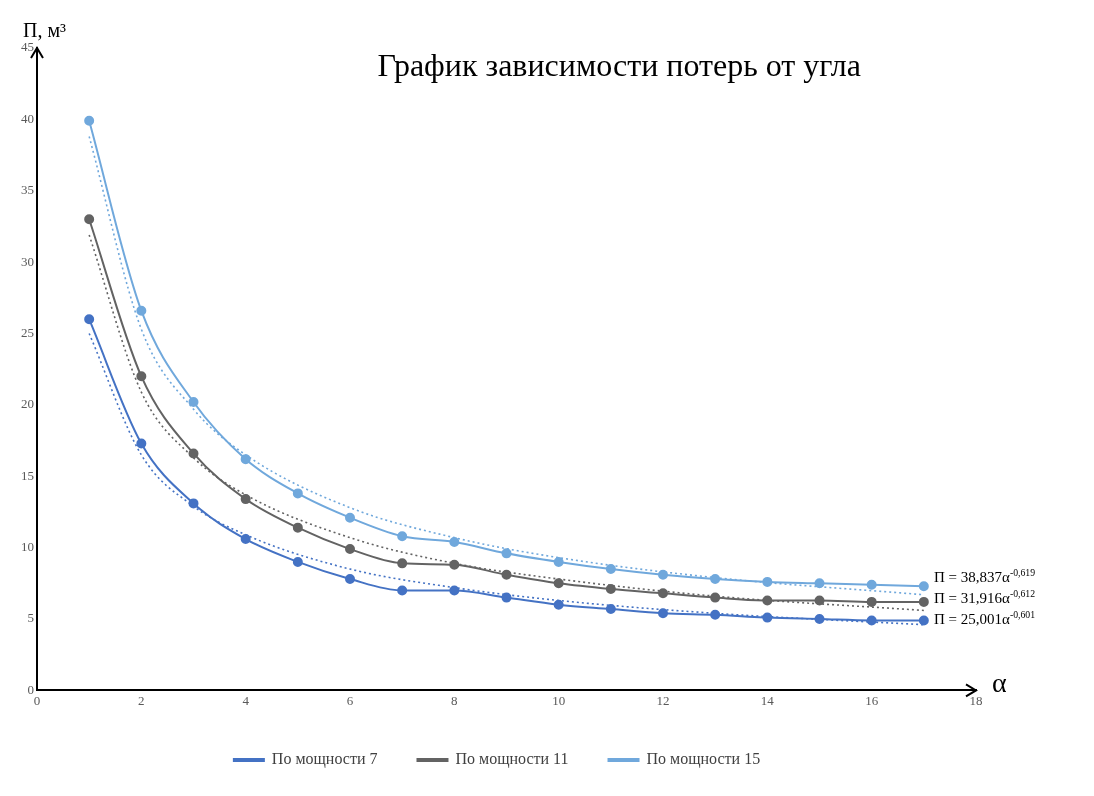 This screenshot has width=1094, height=796. Describe the element at coordinates (872, 700) in the screenshot. I see `x-tick-label: 16` at that location.